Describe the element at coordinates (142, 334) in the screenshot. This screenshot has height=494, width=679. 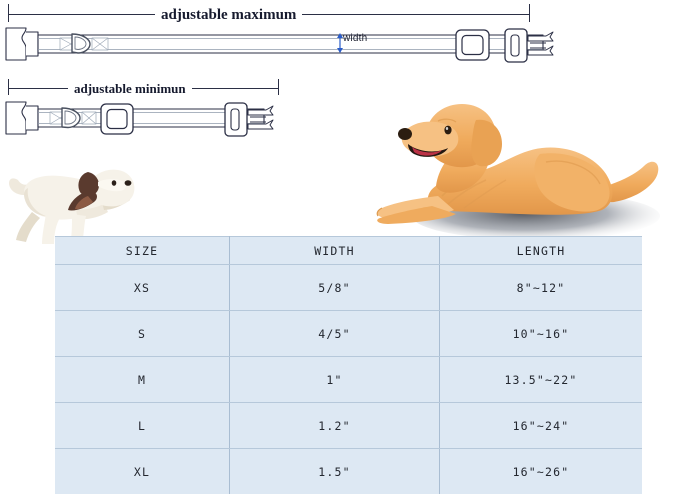
I see `cell-size: S` at that location.